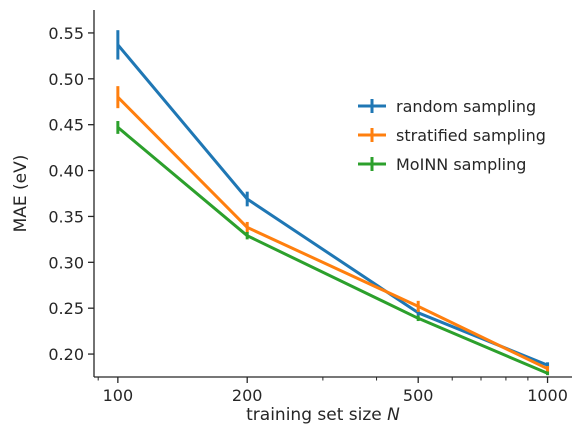 The image size is (577, 425). What do you see at coordinates (66, 79) in the screenshot?
I see `y-tick-label: 0.50` at bounding box center [66, 79].